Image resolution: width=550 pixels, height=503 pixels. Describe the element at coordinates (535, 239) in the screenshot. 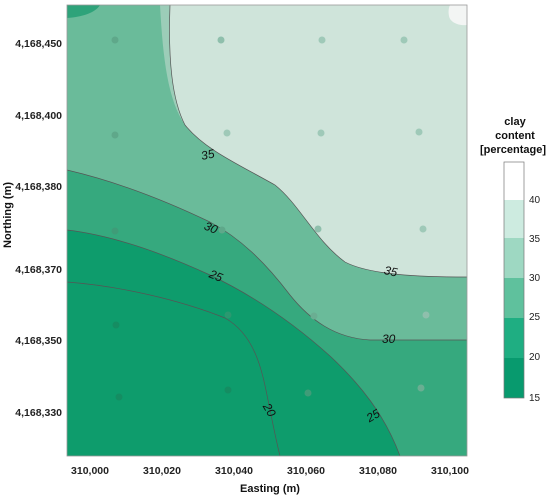

I see `legend-tick-label: 35` at that location.